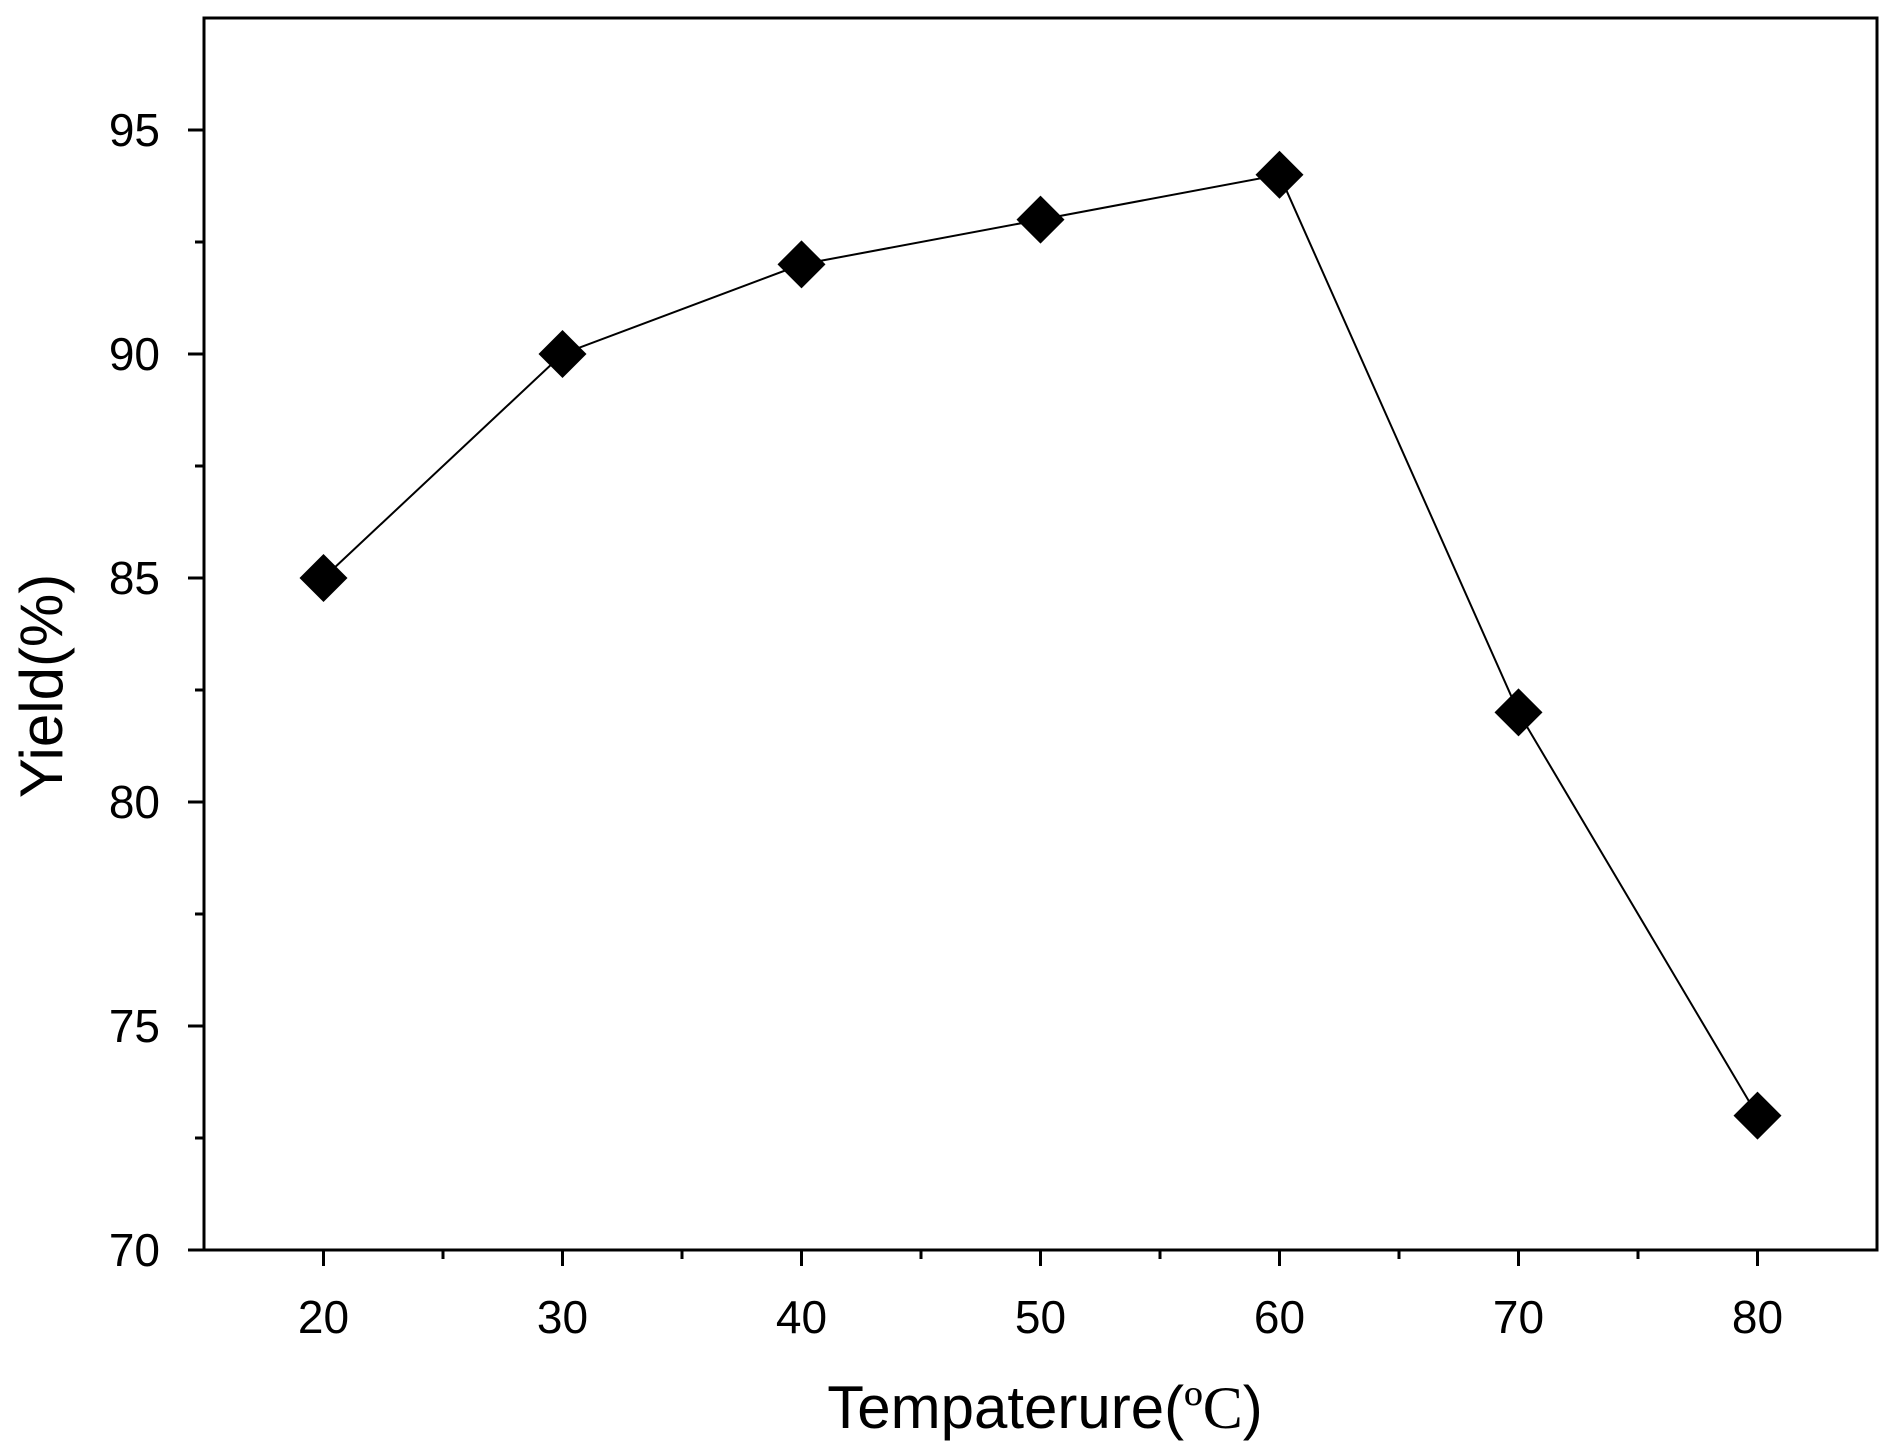  Describe the element at coordinates (134, 130) in the screenshot. I see `y-tick-label: 95` at that location.